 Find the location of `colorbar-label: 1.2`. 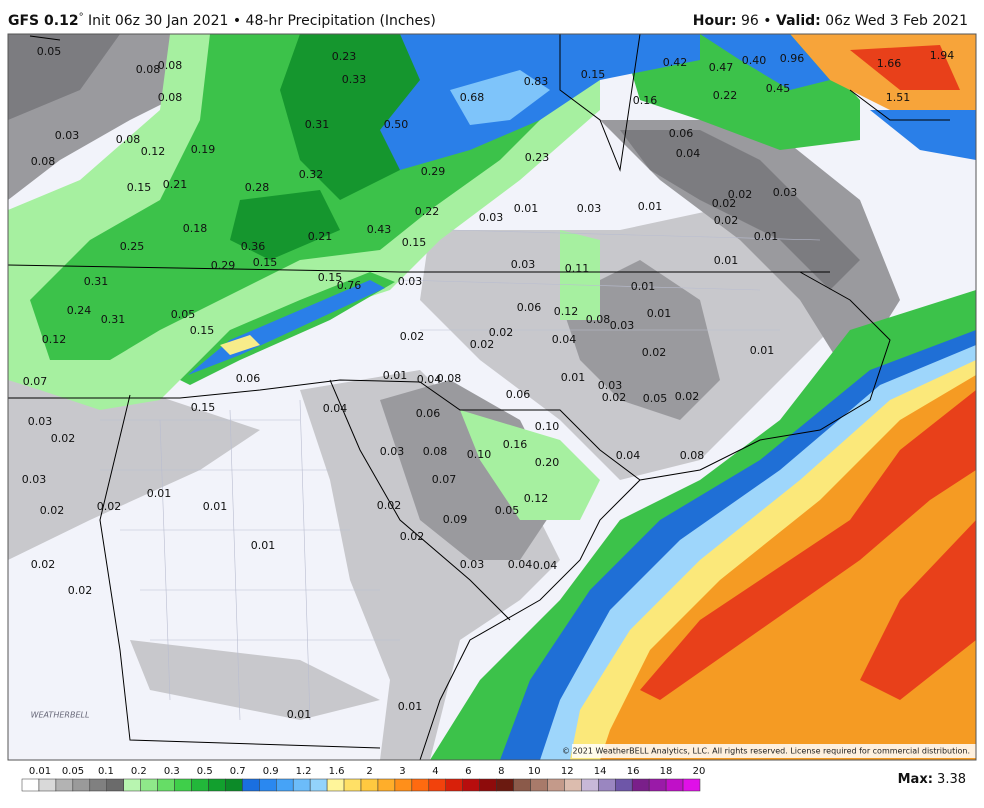

colorbar-label: 1.2 is located at coordinates (304, 771).